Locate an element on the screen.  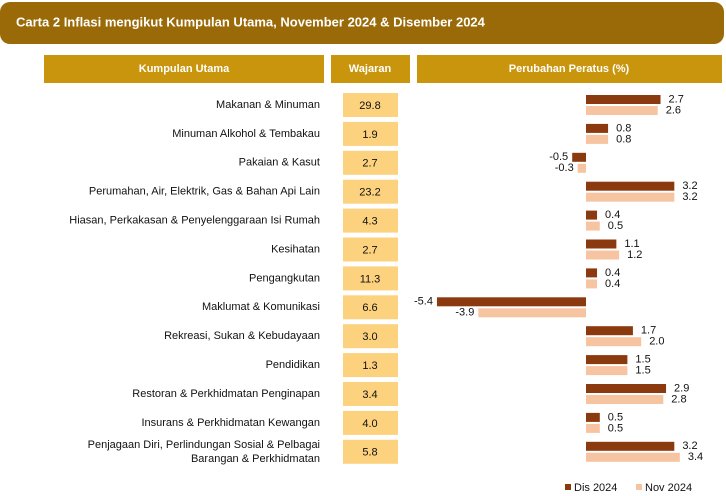
category-label: Insurans & Perkhidmatan Kewangan is located at coordinates (230, 423).